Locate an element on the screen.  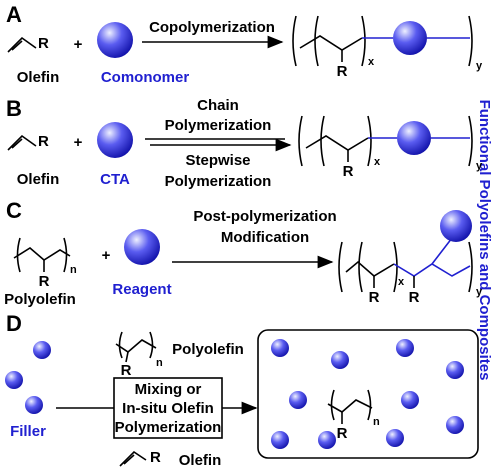
arrow-label: Post-polymerization is located at coordinates (264, 216).